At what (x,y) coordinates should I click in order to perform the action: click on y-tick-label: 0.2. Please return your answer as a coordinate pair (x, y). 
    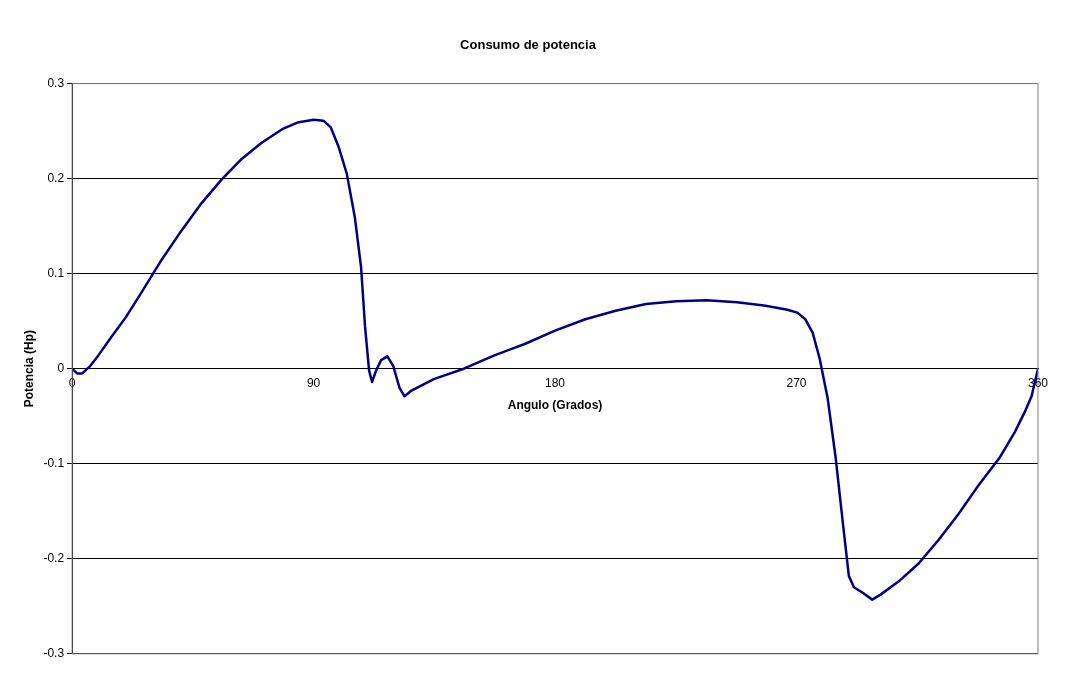
    Looking at the image, I should click on (56, 177).